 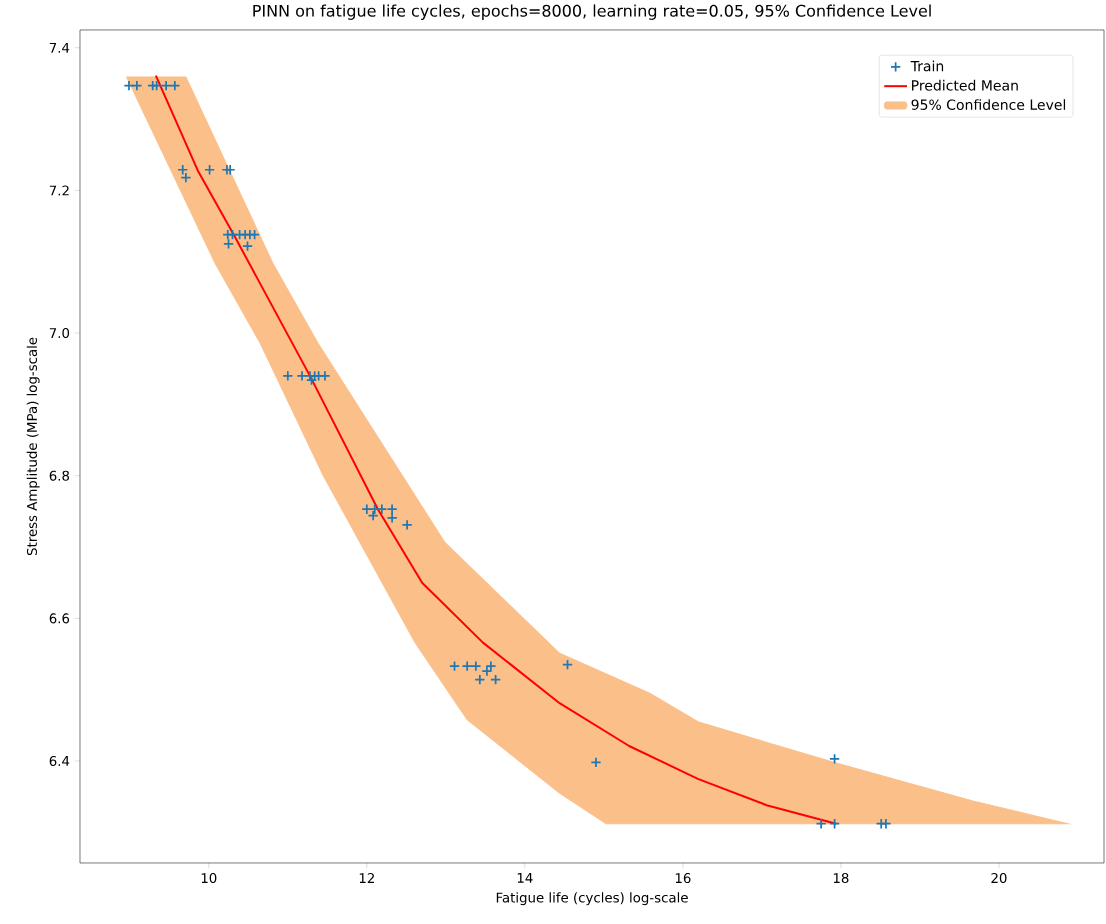 I want to click on x-axis-title: Fatigue life (cycles) log-scale, so click(x=592, y=899).